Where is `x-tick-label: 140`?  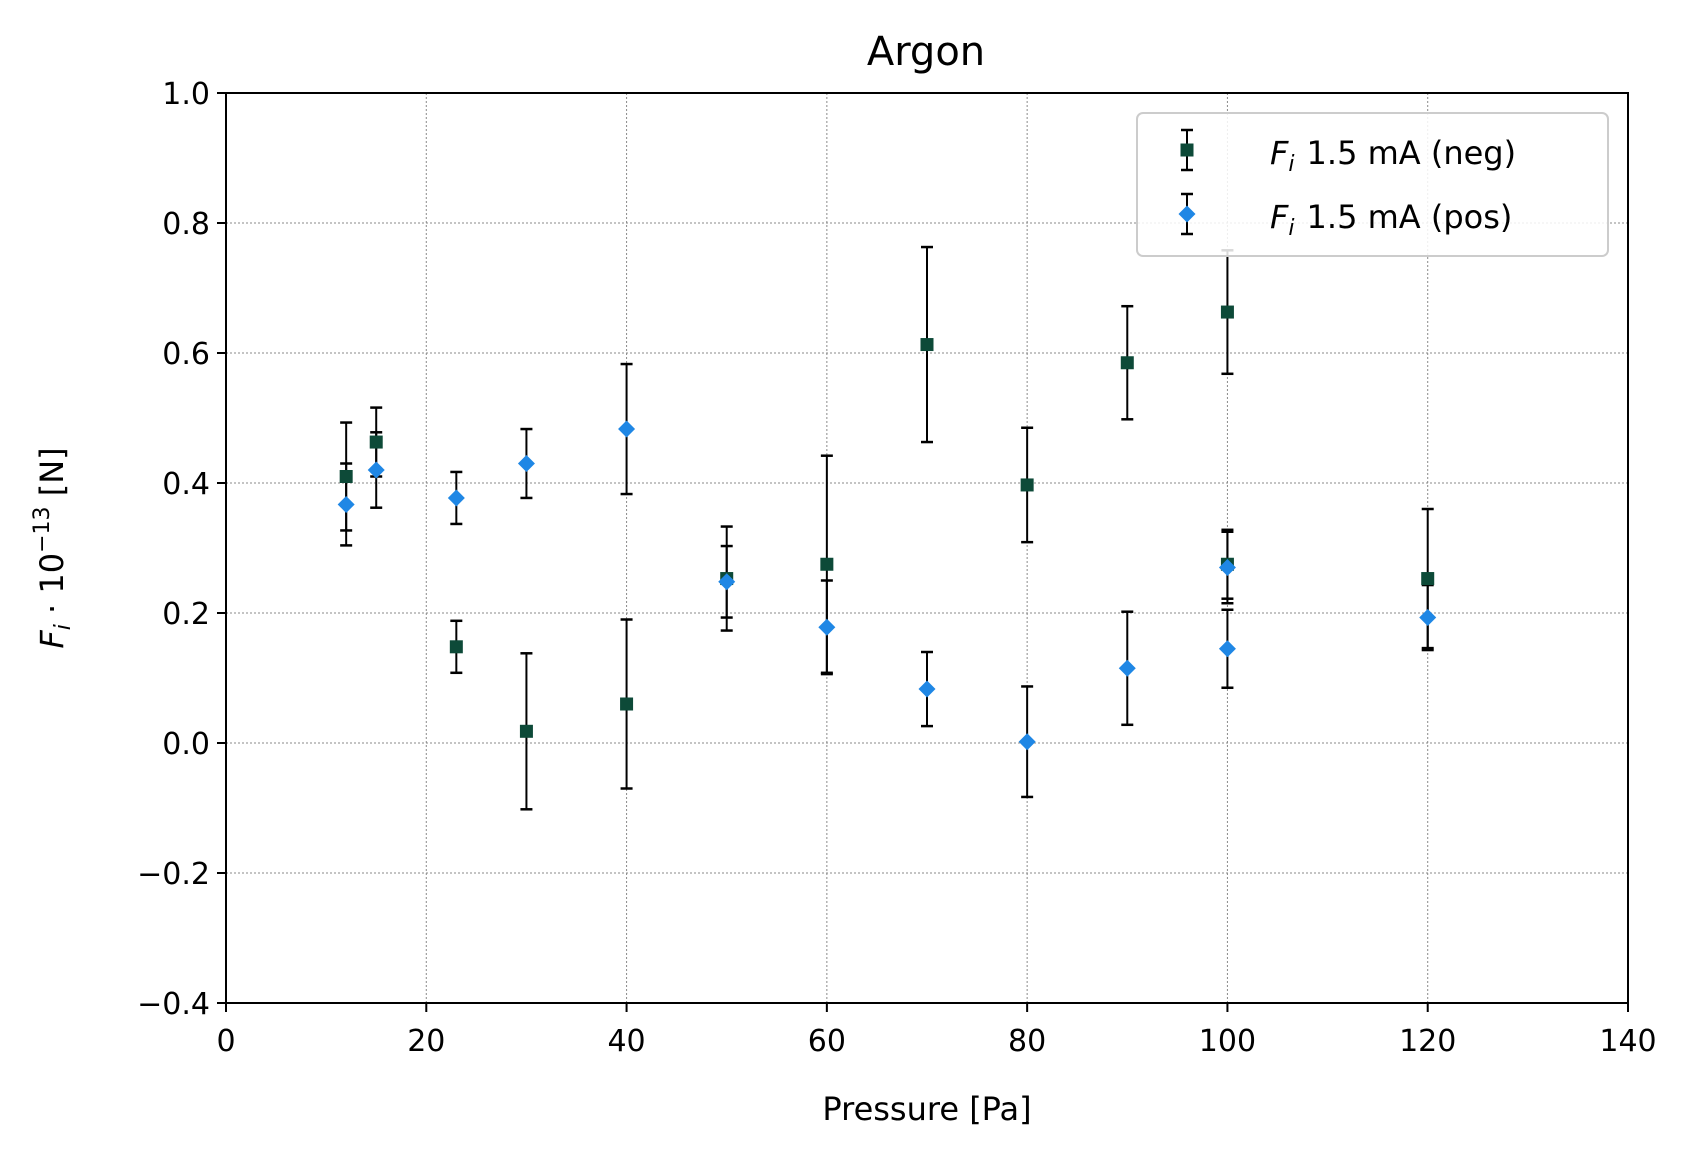
x-tick-label: 140 is located at coordinates (1627, 1041).